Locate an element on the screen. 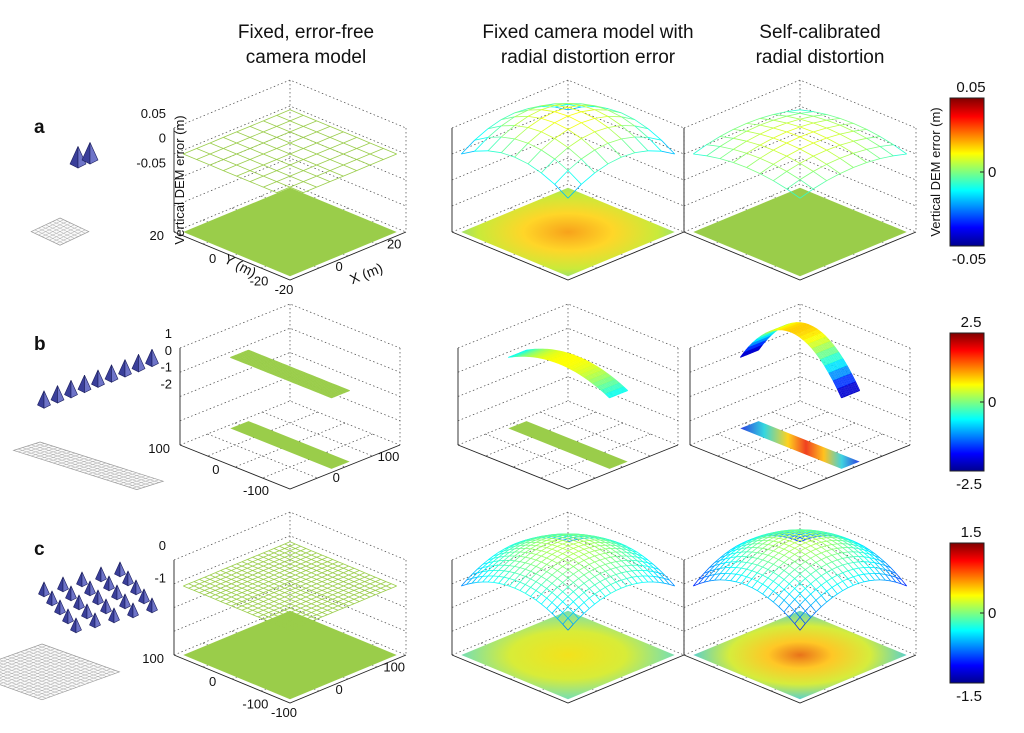 The width and height of the screenshot is (1024, 733). colorbar-a: 0.05 0 -0.05 Vertical DEM error (m) is located at coordinates (962, 173).